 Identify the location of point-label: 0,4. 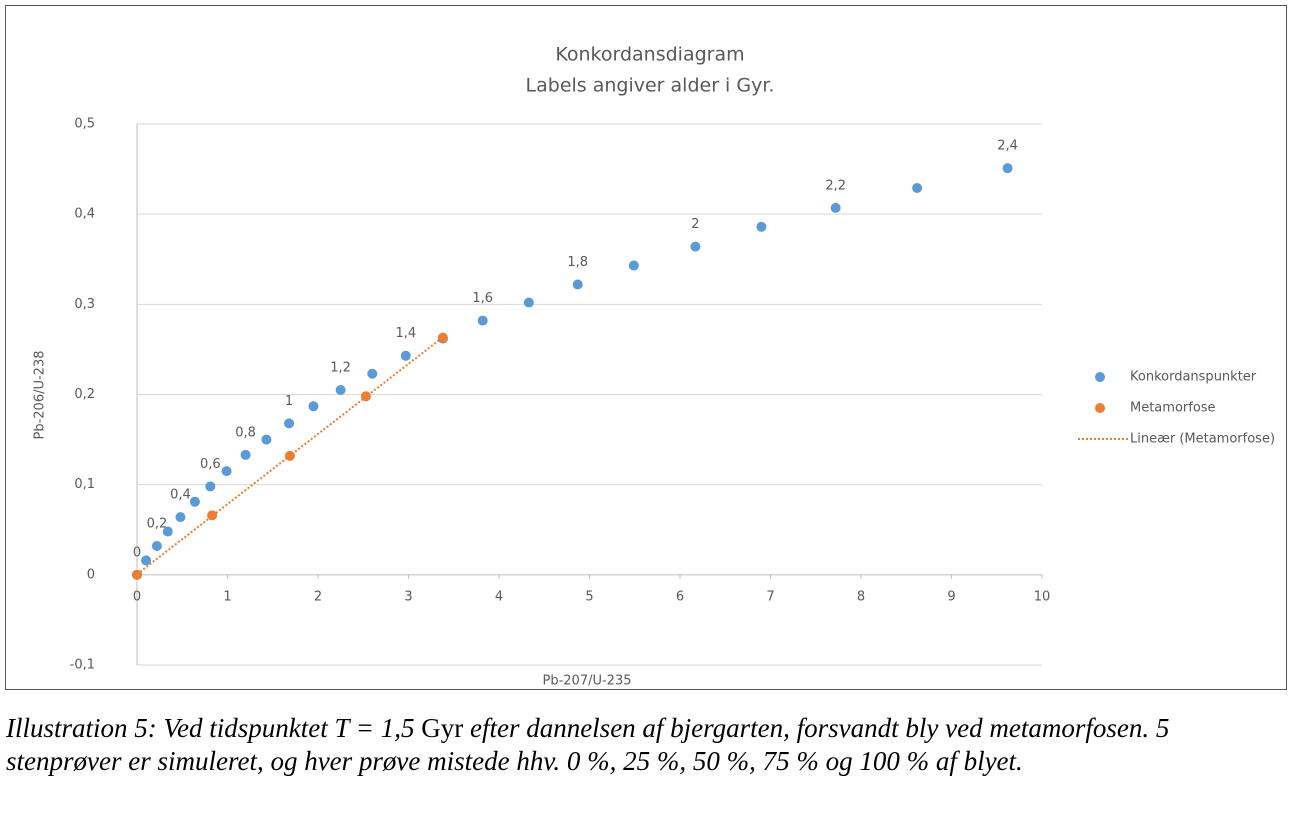
(180, 495).